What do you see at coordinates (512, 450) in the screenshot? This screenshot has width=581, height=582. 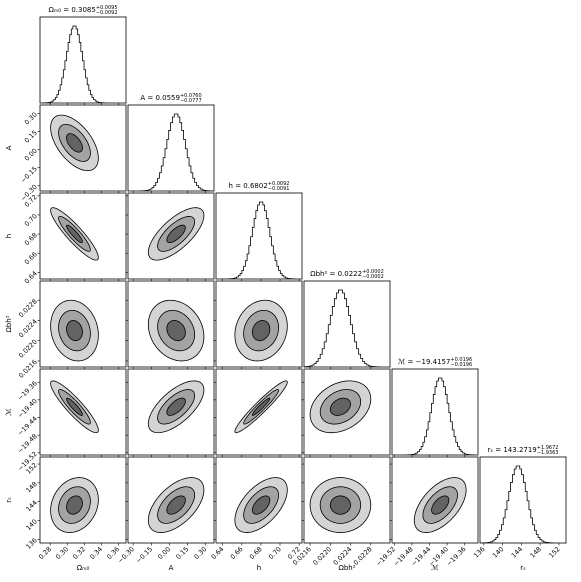 I see `title-text: rₛ = 143.2719` at bounding box center [512, 450].